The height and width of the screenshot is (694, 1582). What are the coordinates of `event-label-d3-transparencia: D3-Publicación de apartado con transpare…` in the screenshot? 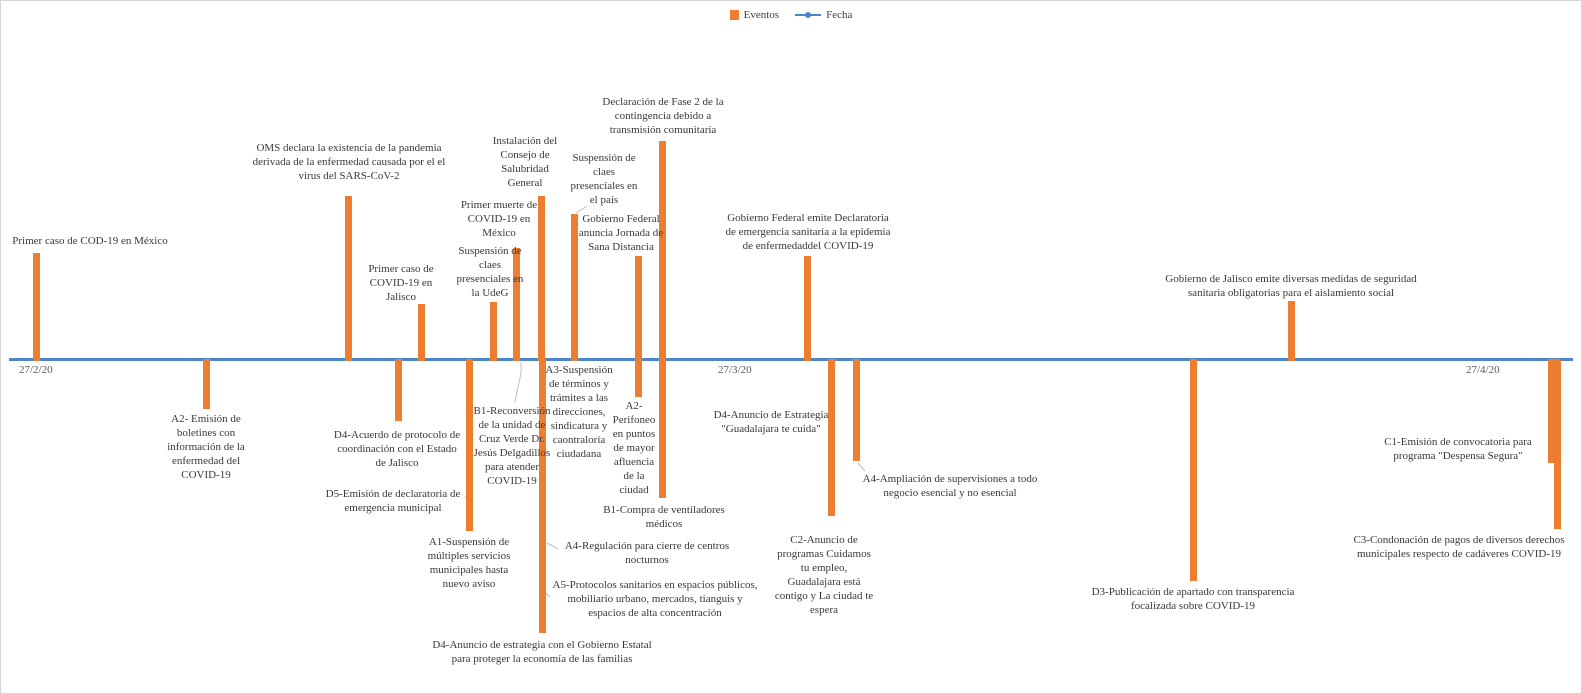 It's located at (1193, 599).